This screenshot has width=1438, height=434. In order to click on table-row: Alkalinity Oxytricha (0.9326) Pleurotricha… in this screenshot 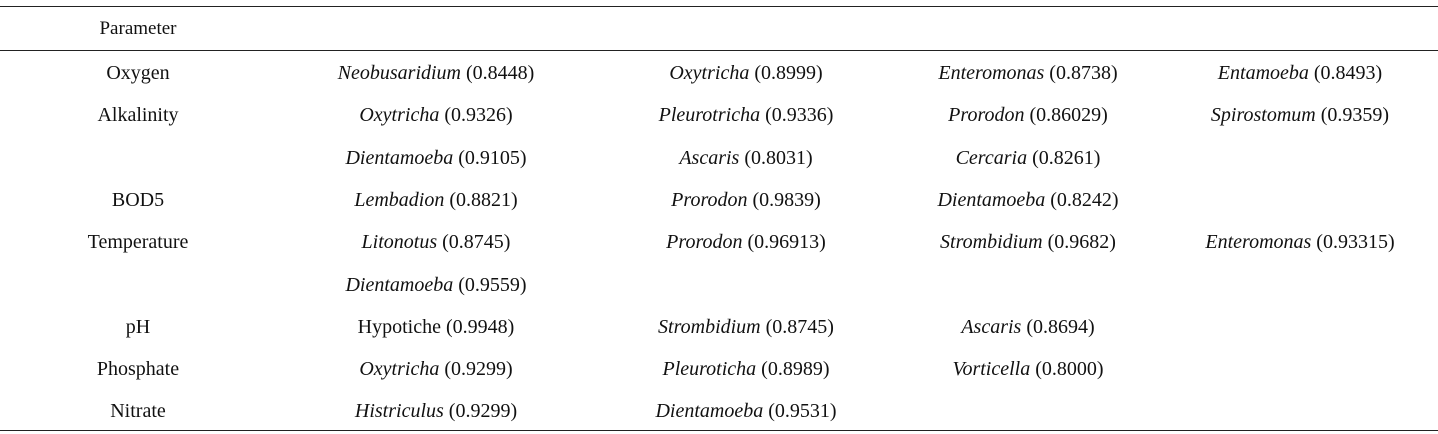, I will do `click(743, 115)`.